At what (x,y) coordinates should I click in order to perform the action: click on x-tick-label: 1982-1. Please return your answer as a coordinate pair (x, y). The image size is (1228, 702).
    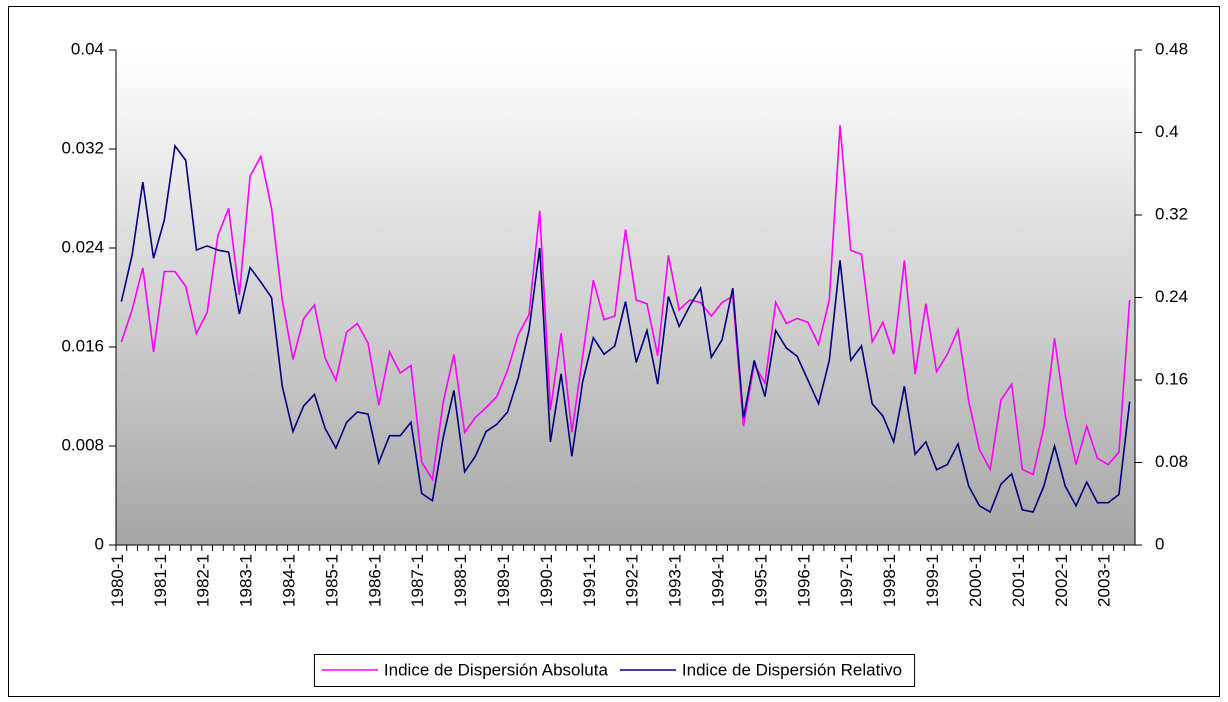
    Looking at the image, I should click on (203, 580).